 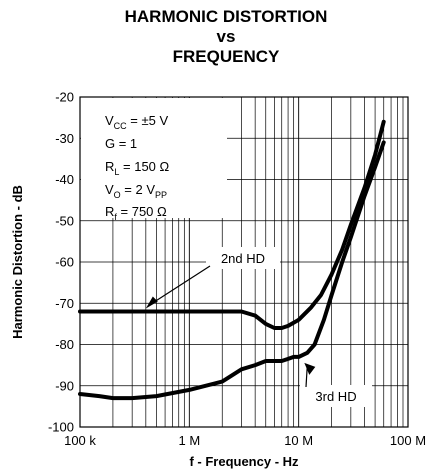 I want to click on condition-line: VCC = ±5 V, so click(x=136, y=122).